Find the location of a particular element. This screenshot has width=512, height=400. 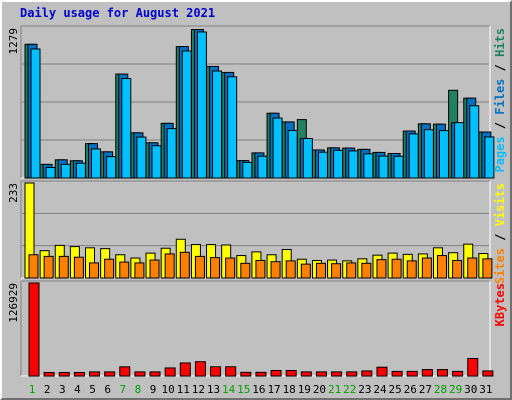

x-tick-label-day-25: 25 is located at coordinates (394, 389).